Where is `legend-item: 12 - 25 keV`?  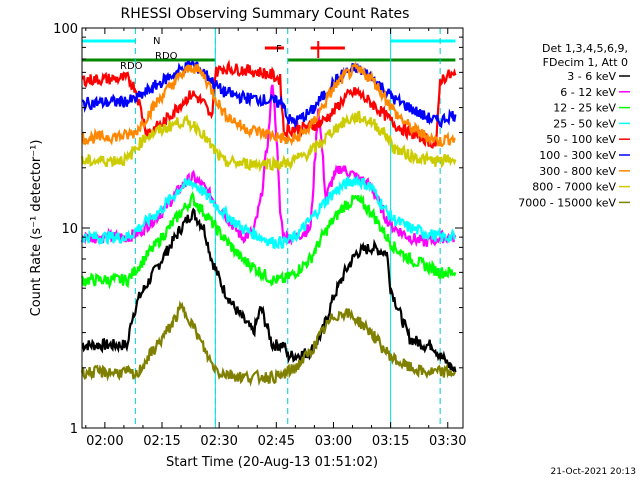
legend-item: 12 - 25 keV is located at coordinates (591, 108).